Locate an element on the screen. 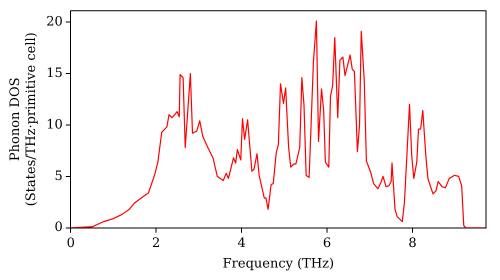 This screenshot has width=500, height=280. y-tick-label: 15 is located at coordinates (54, 73).